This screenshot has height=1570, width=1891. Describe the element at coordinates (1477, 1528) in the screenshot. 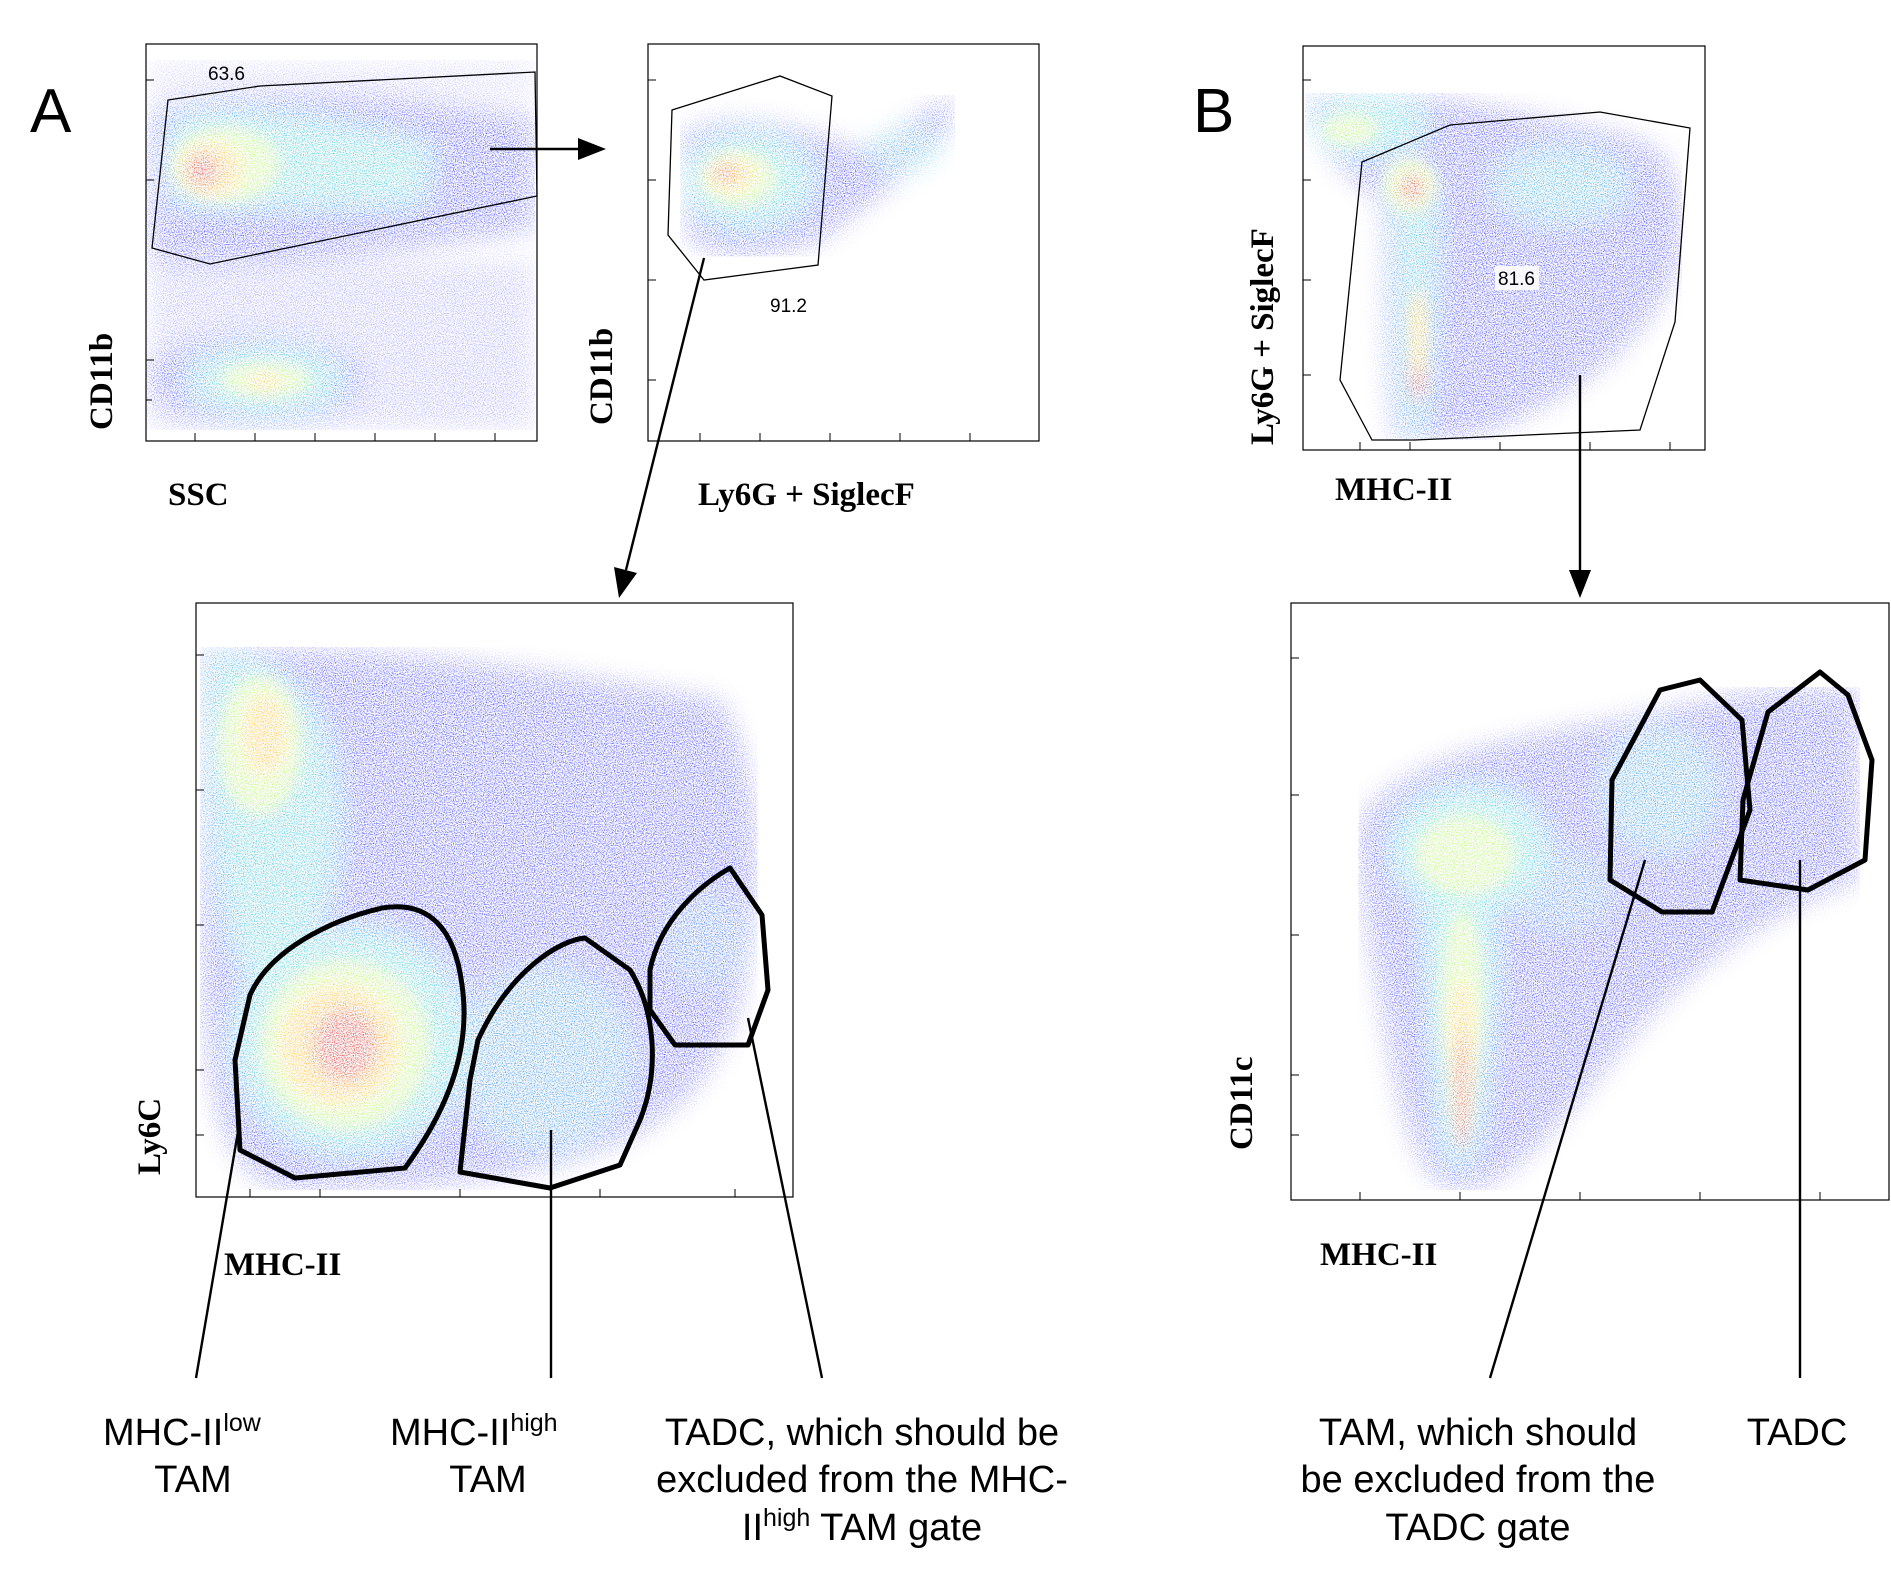

I see `caption-line3: TADC gate` at that location.